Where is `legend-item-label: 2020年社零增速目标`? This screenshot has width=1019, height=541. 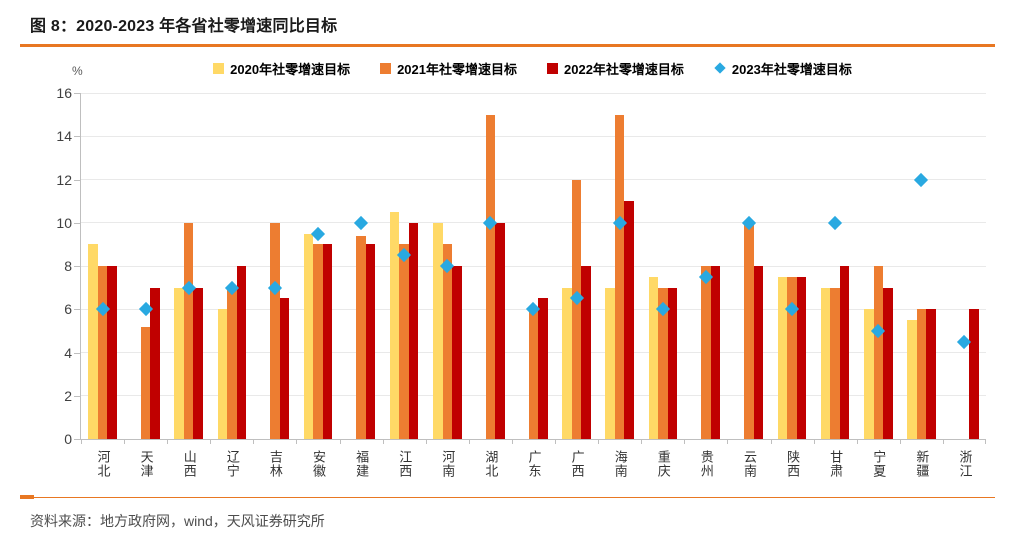 legend-item-label: 2020年社零增速目标 is located at coordinates (290, 69).